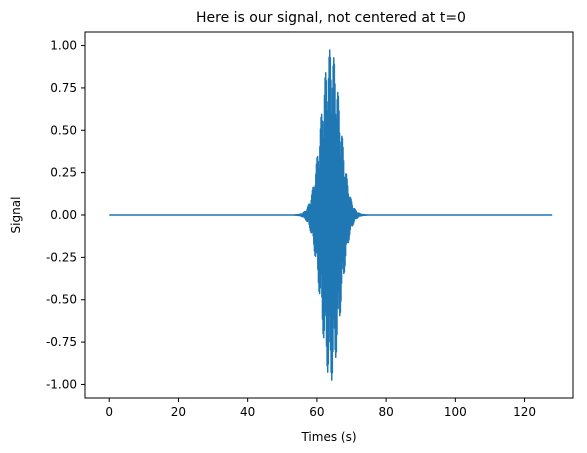 Image resolution: width=587 pixels, height=453 pixels. I want to click on y-tick-label: 0.00, so click(63, 215).